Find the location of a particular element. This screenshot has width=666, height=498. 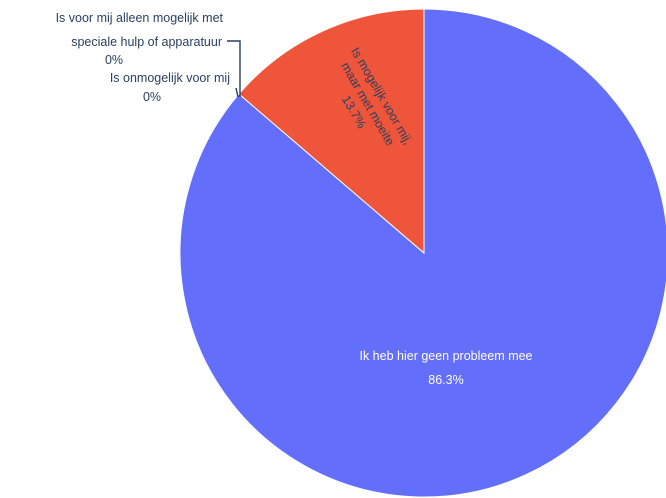

slice-label-impossible-text: Is onmogelijk voor mij is located at coordinates (170, 78).